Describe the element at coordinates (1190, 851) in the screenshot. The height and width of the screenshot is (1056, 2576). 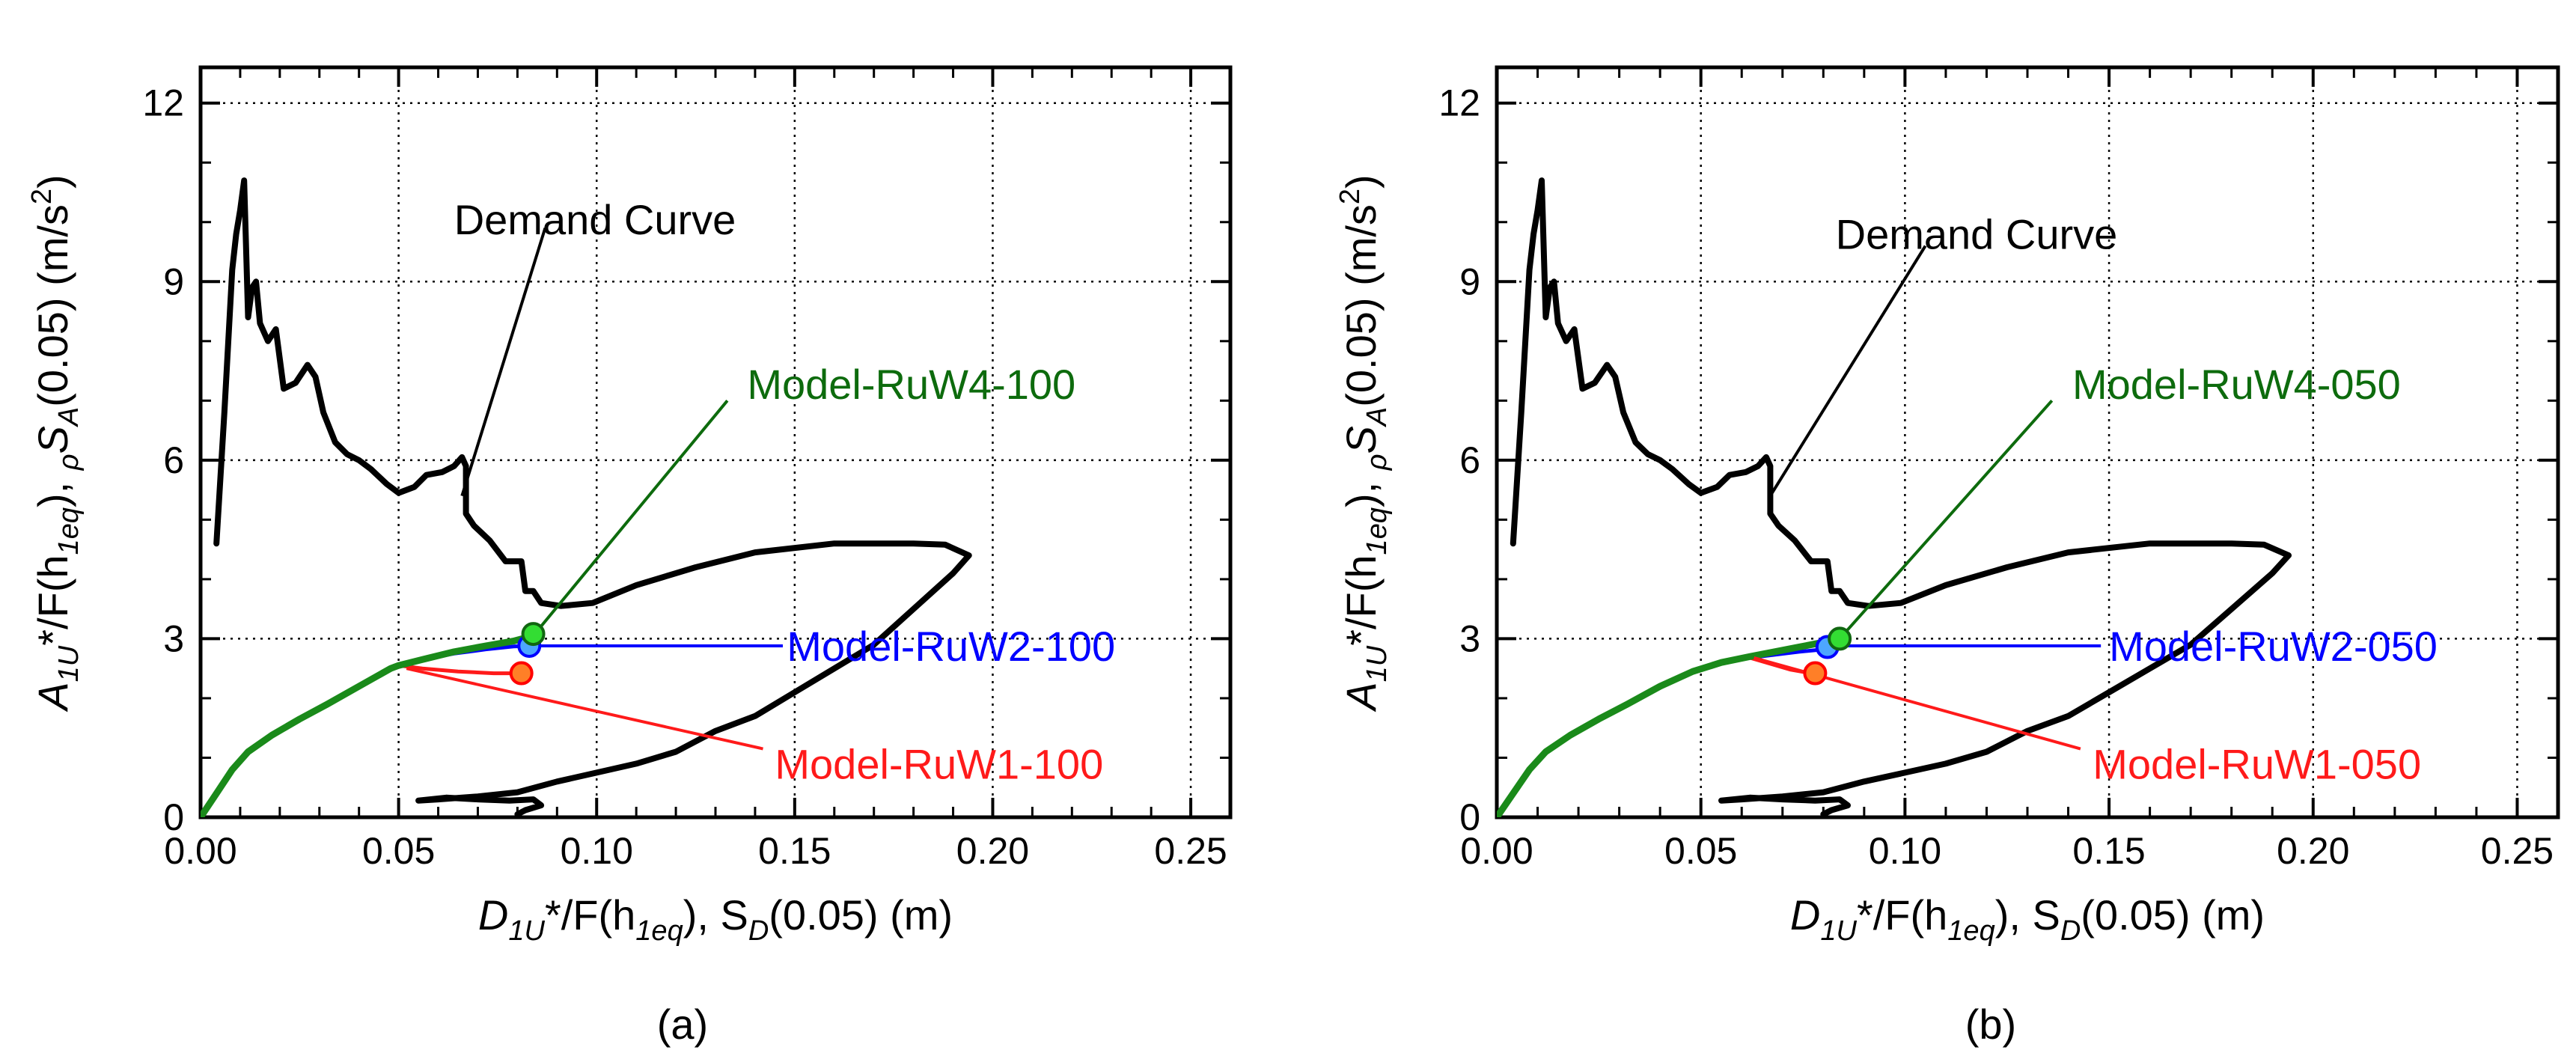
I see `x-tick-label-5-a: 0.25` at that location.